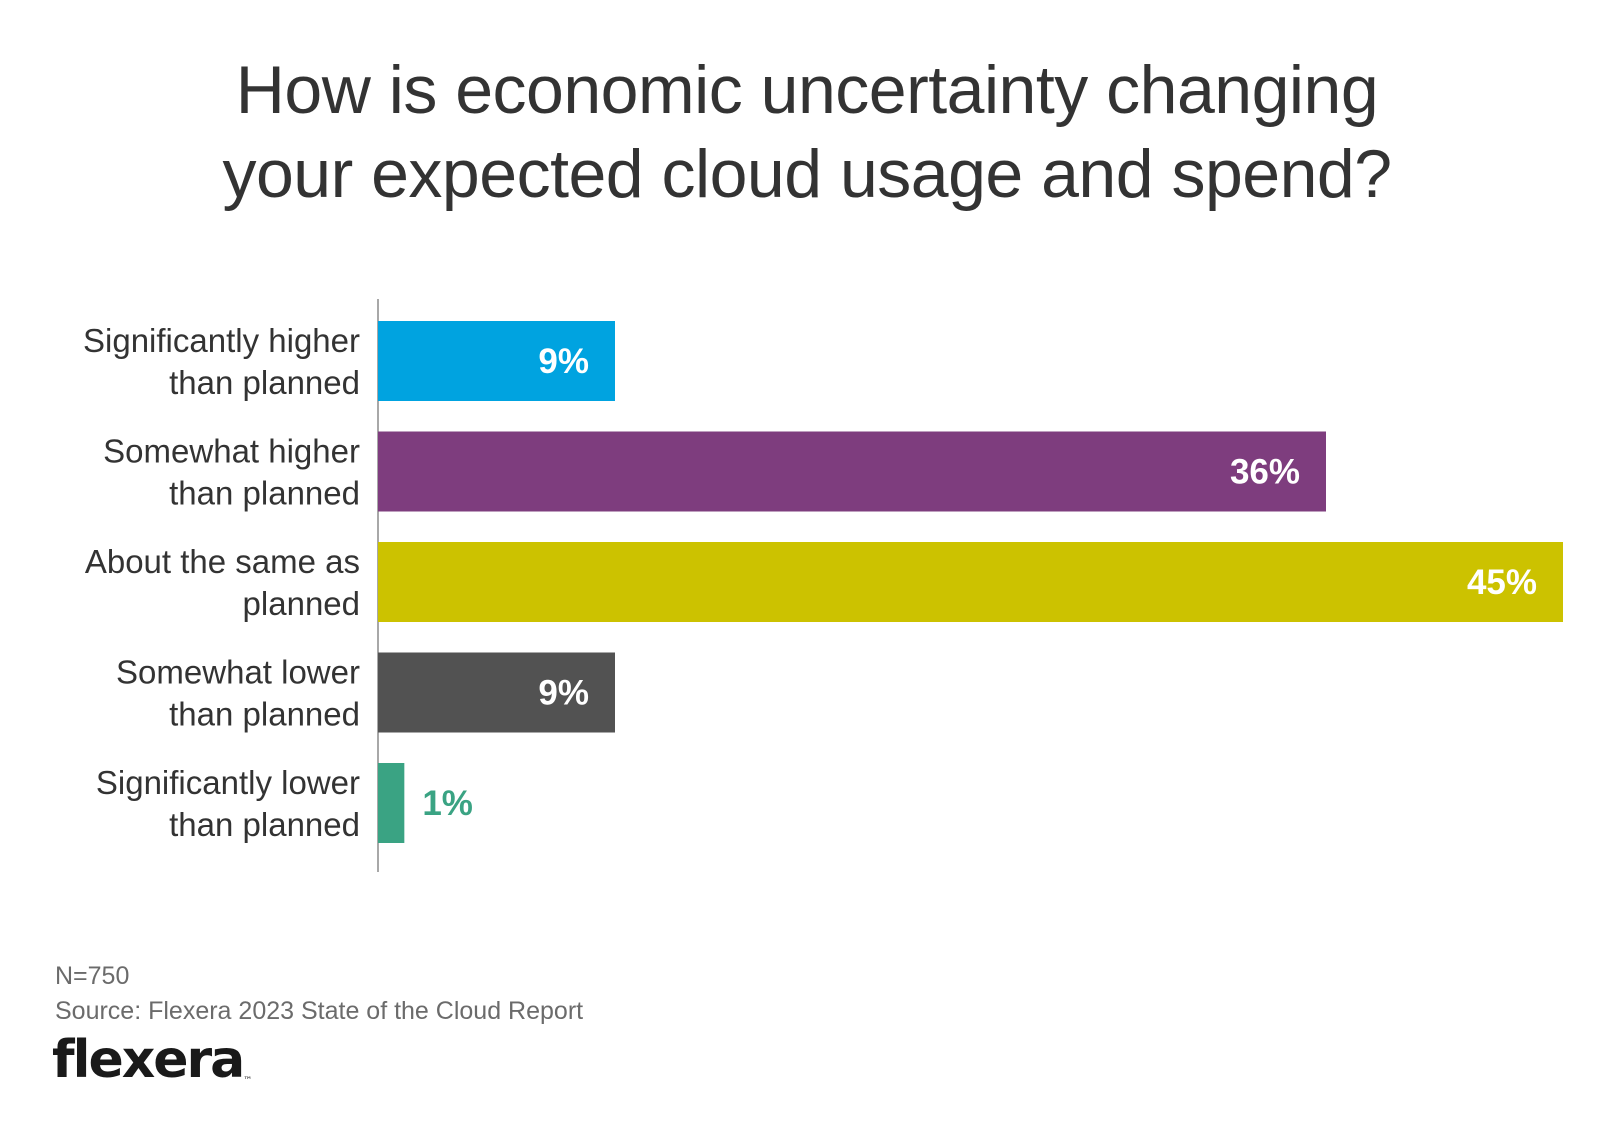 This screenshot has height=1135, width=1614. I want to click on bar-value-label-4: 9%, so click(563, 693).